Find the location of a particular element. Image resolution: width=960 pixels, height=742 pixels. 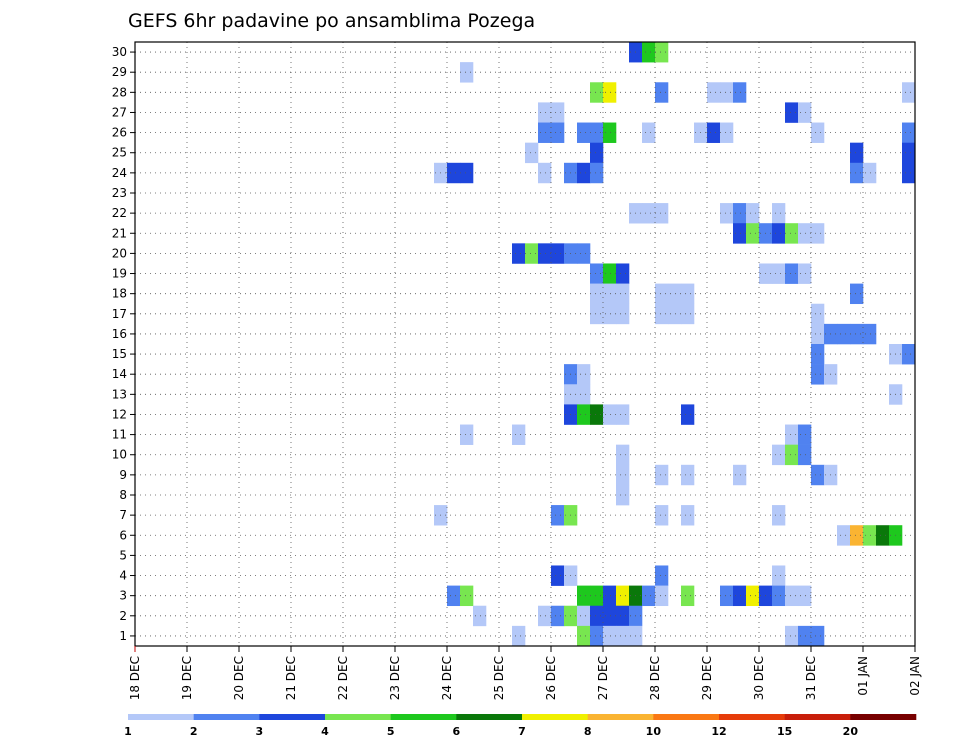

x-tick-label: 28 DEC is located at coordinates (655, 678).